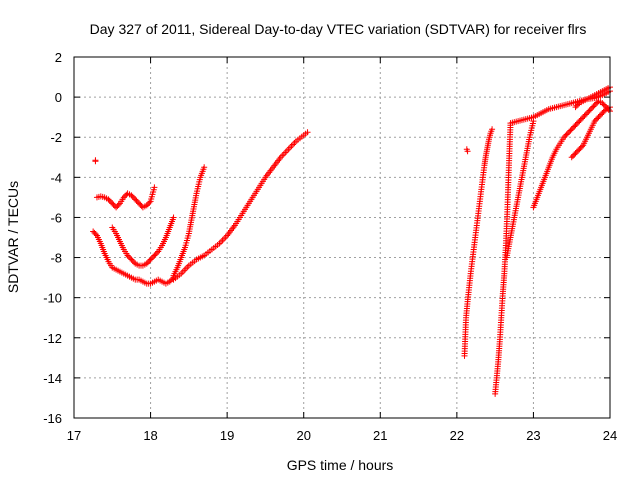  What do you see at coordinates (52, 338) in the screenshot?
I see `y-tick-label: -12` at bounding box center [52, 338].